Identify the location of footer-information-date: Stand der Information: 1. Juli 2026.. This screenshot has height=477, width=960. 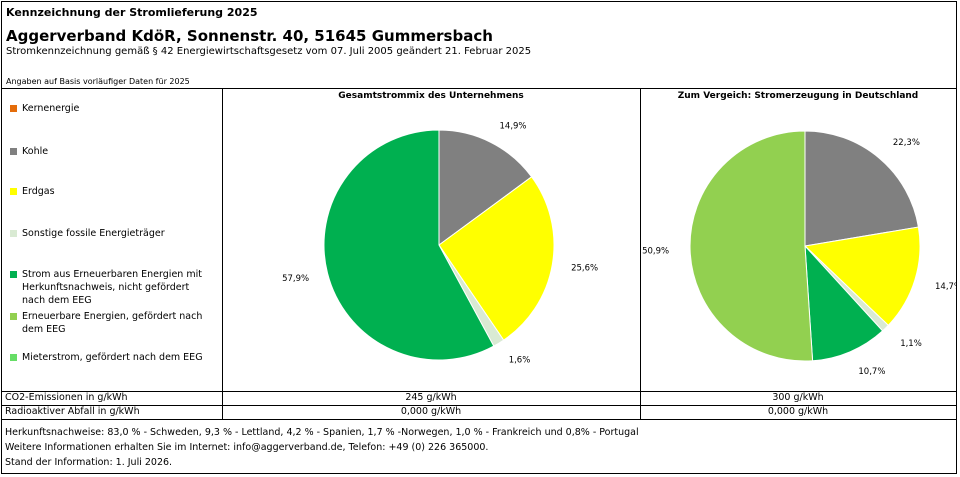
(89, 462).